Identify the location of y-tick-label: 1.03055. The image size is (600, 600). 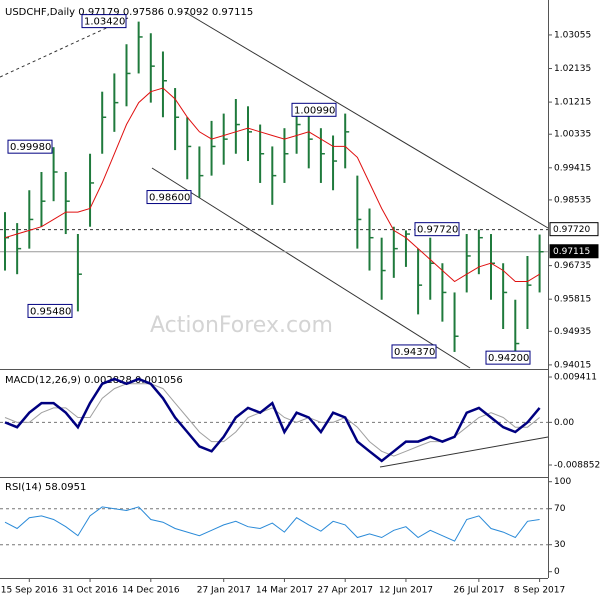
(572, 35).